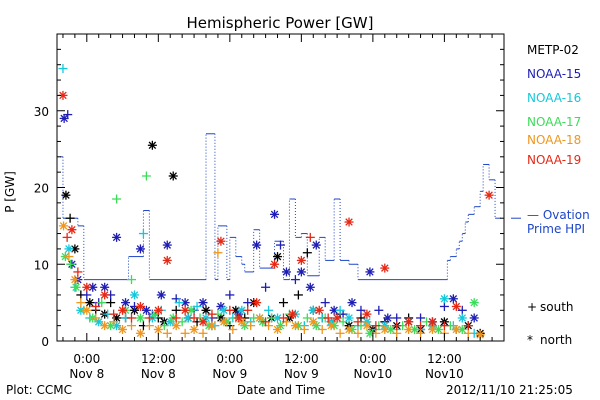 The image size is (600, 400). Describe the element at coordinates (532, 307) in the screenshot. I see `legend-south-symbol: +` at that location.